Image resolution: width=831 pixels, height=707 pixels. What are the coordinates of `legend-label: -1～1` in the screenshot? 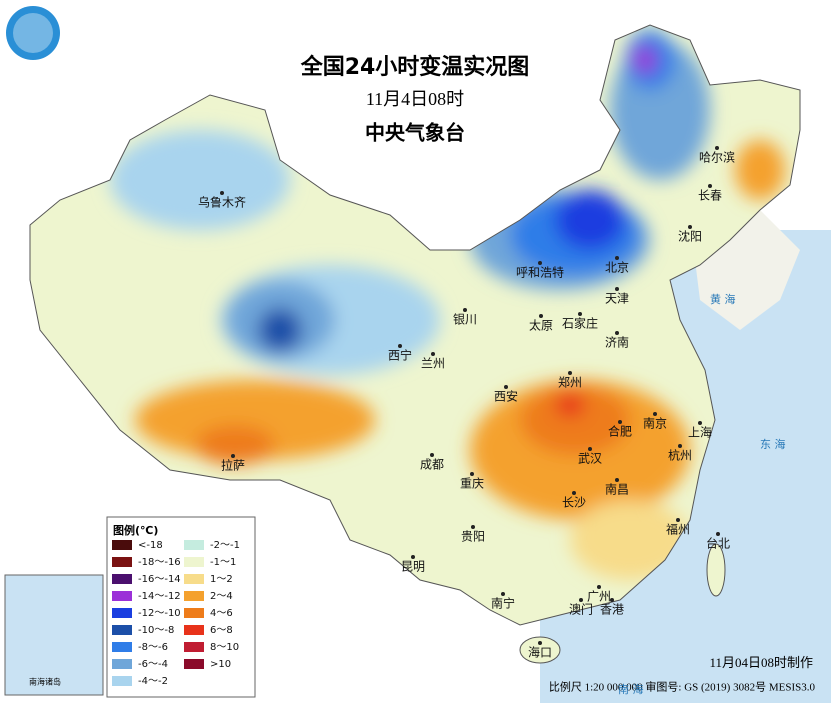 It's located at (223, 562).